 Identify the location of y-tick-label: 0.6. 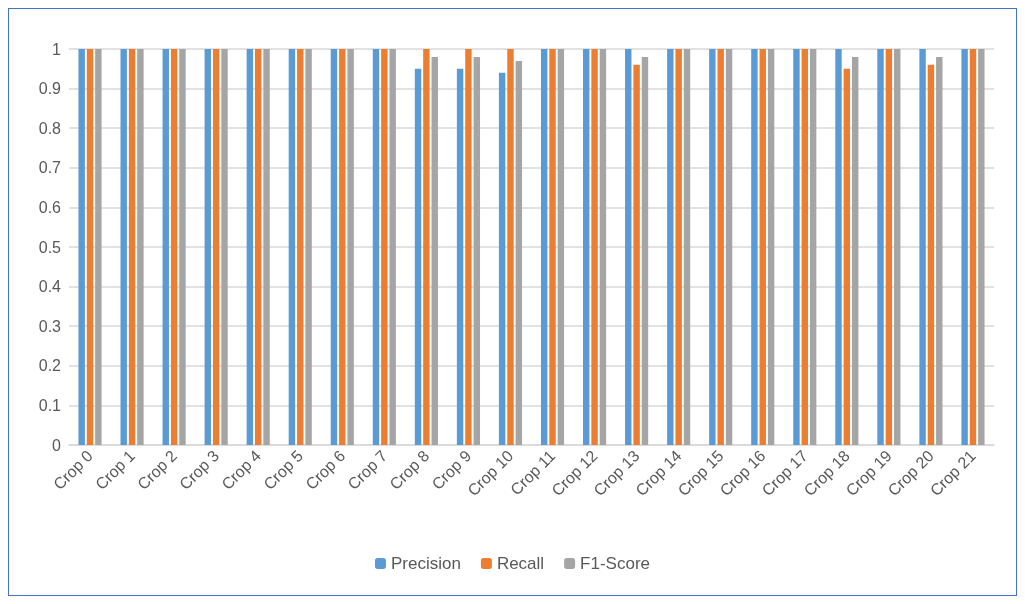
(50, 207).